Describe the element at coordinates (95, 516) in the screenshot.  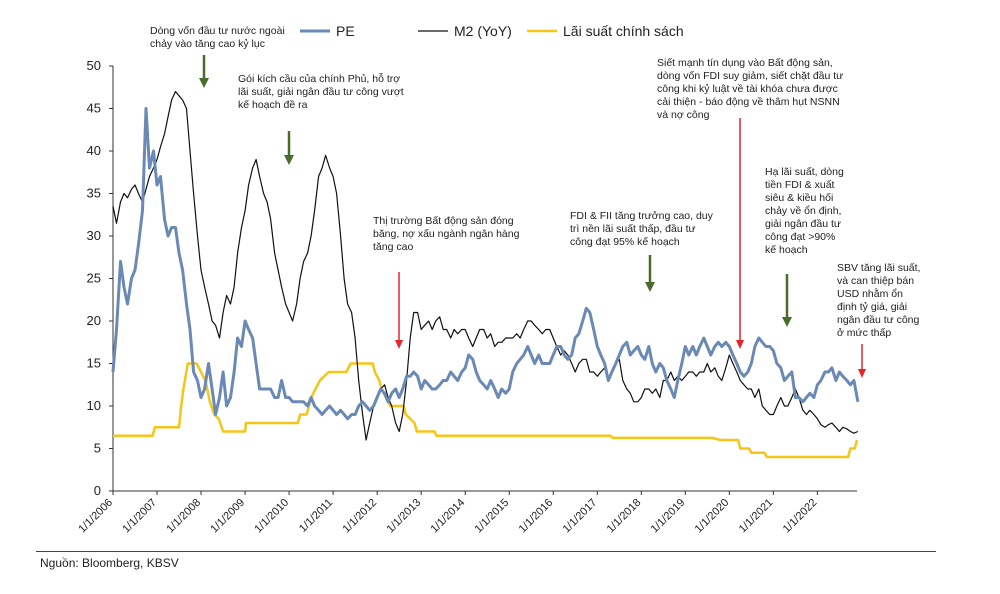
I see `x-tick-label: 1/1/2006` at that location.